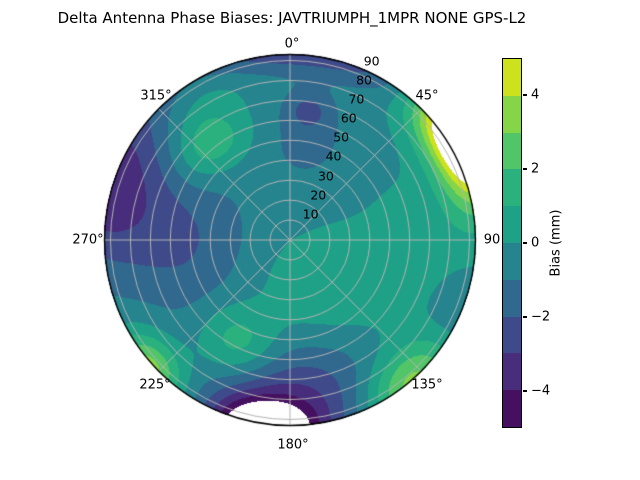 This screenshot has width=640, height=480. Describe the element at coordinates (371, 61) in the screenshot. I see `radial-tick-label: 90` at that location.